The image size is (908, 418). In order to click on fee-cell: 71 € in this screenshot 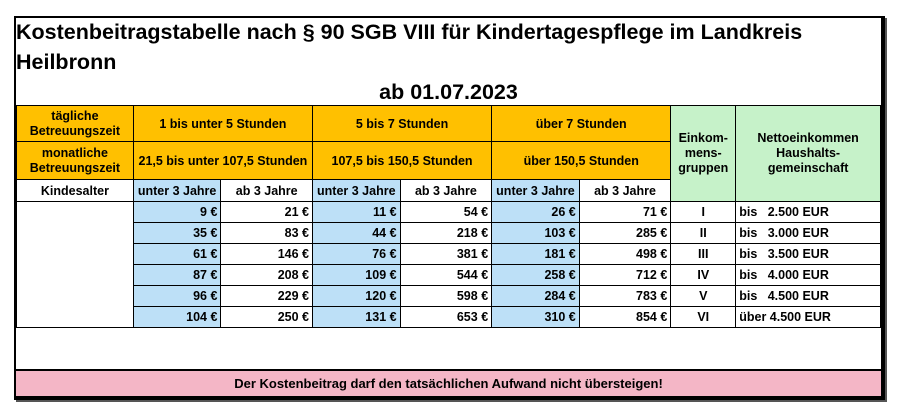, I will do `click(625, 212)`.